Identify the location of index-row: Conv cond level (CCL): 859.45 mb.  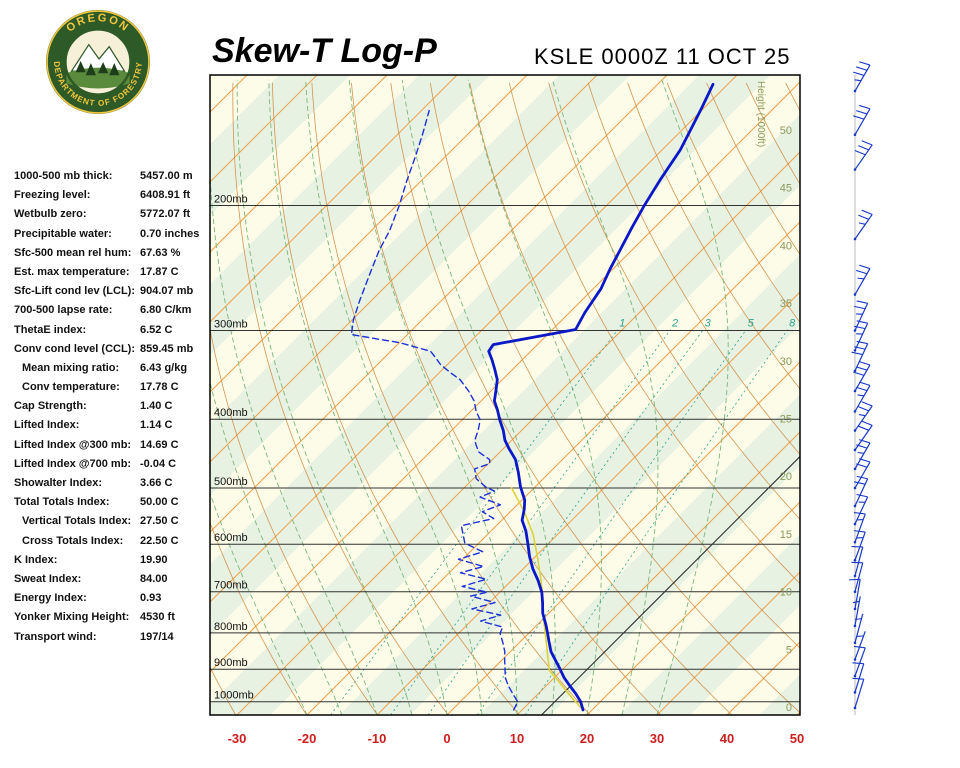
(113, 349).